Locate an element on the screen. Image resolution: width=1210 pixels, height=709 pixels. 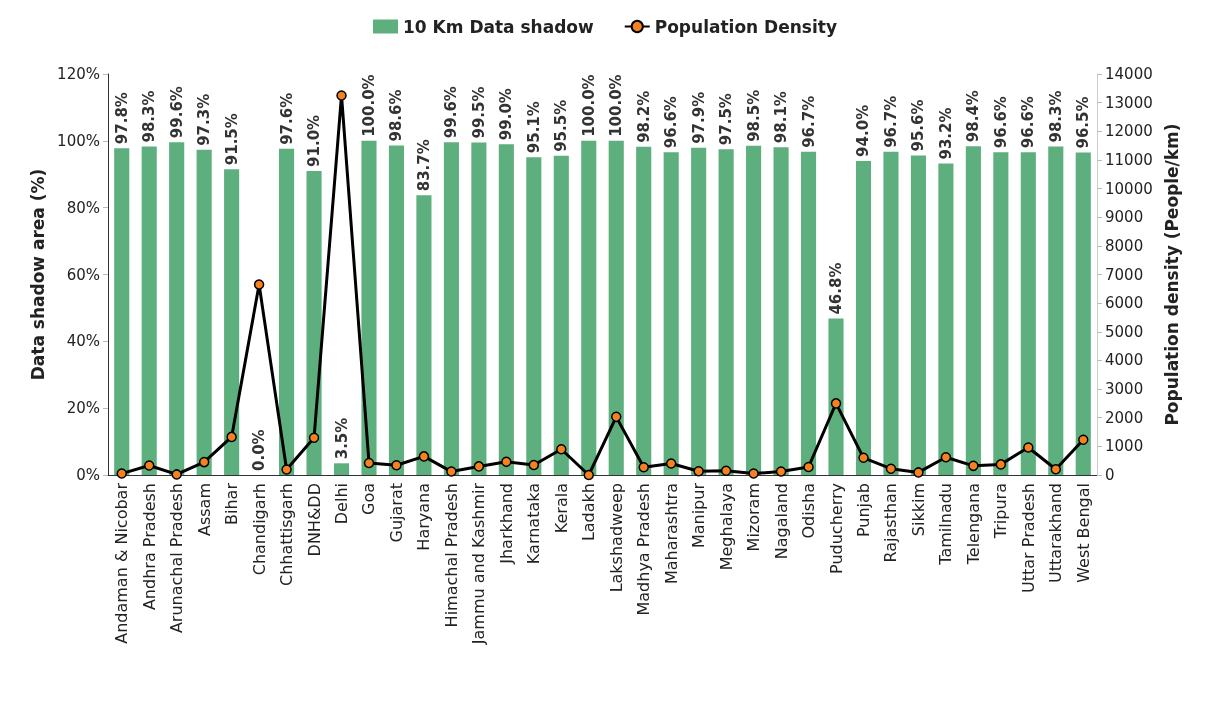
data-label: 0.0% is located at coordinates (259, 450).